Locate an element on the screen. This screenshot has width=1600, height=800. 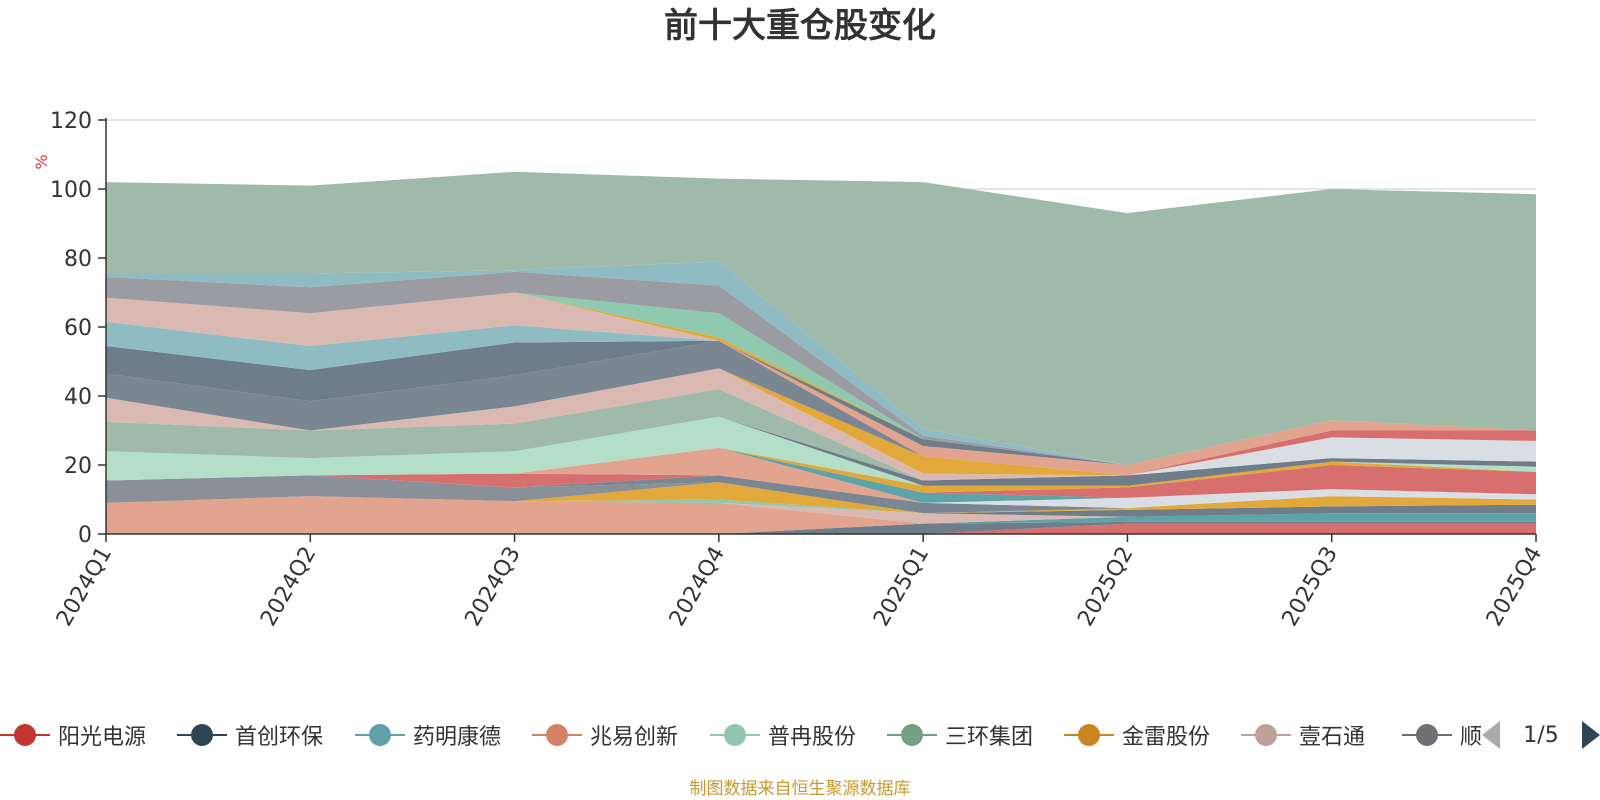
legend-pager: 1/5 is located at coordinates (1541, 735).